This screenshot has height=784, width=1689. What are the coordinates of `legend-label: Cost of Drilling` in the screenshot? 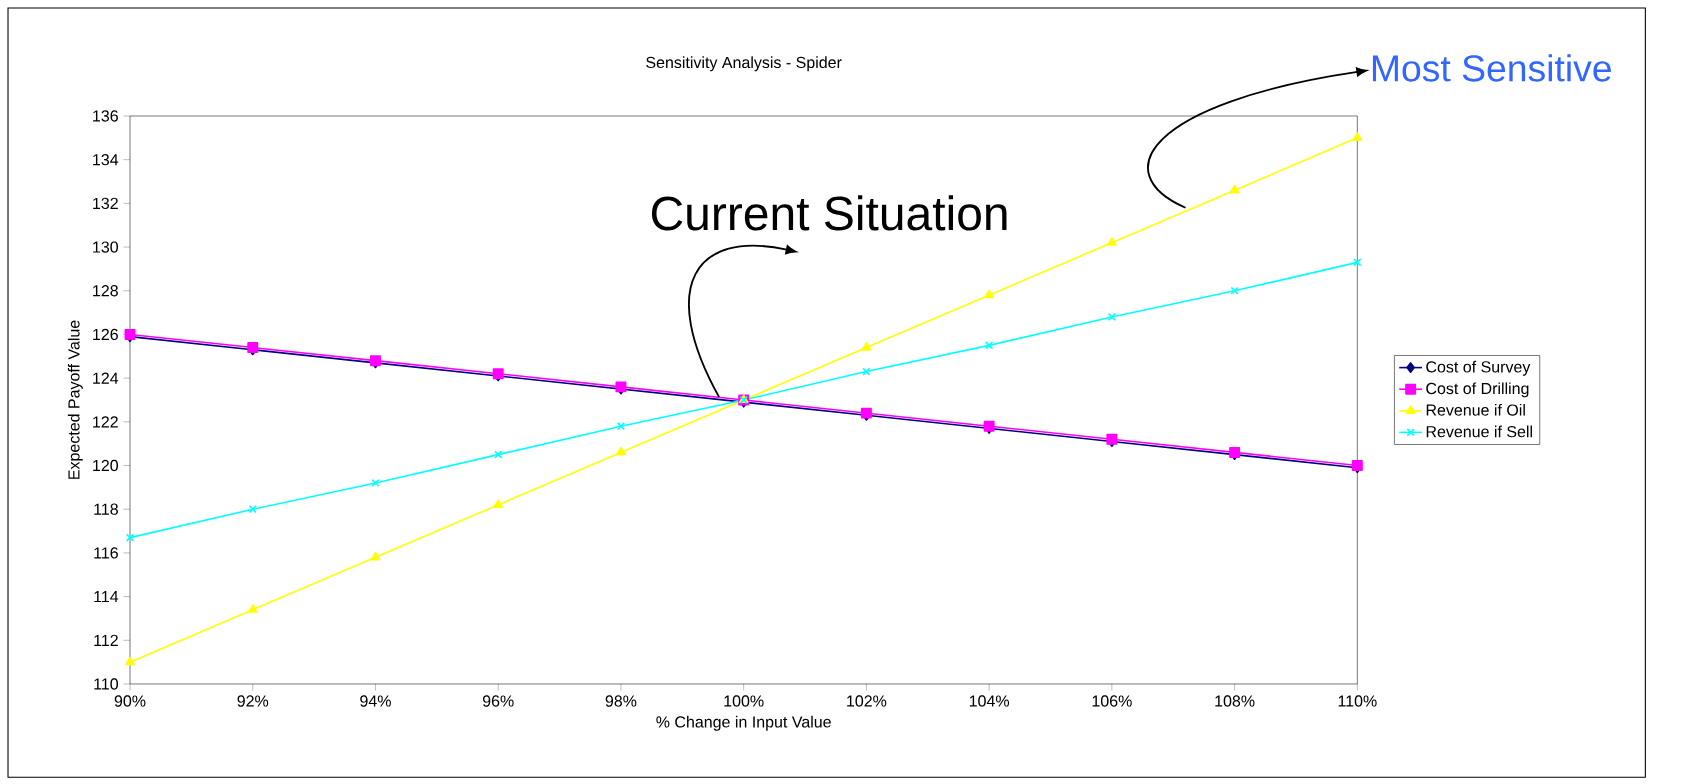 It's located at (1477, 390).